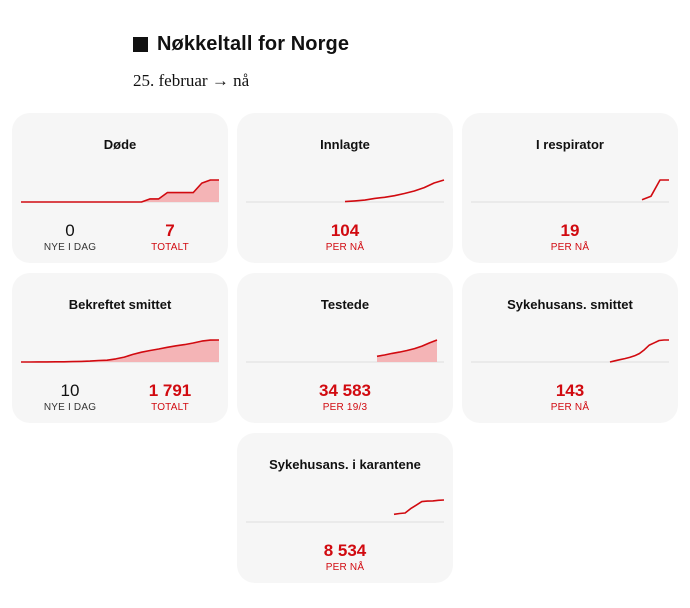 This screenshot has height=608, width=690. I want to click on stat-value: 104, so click(345, 230).